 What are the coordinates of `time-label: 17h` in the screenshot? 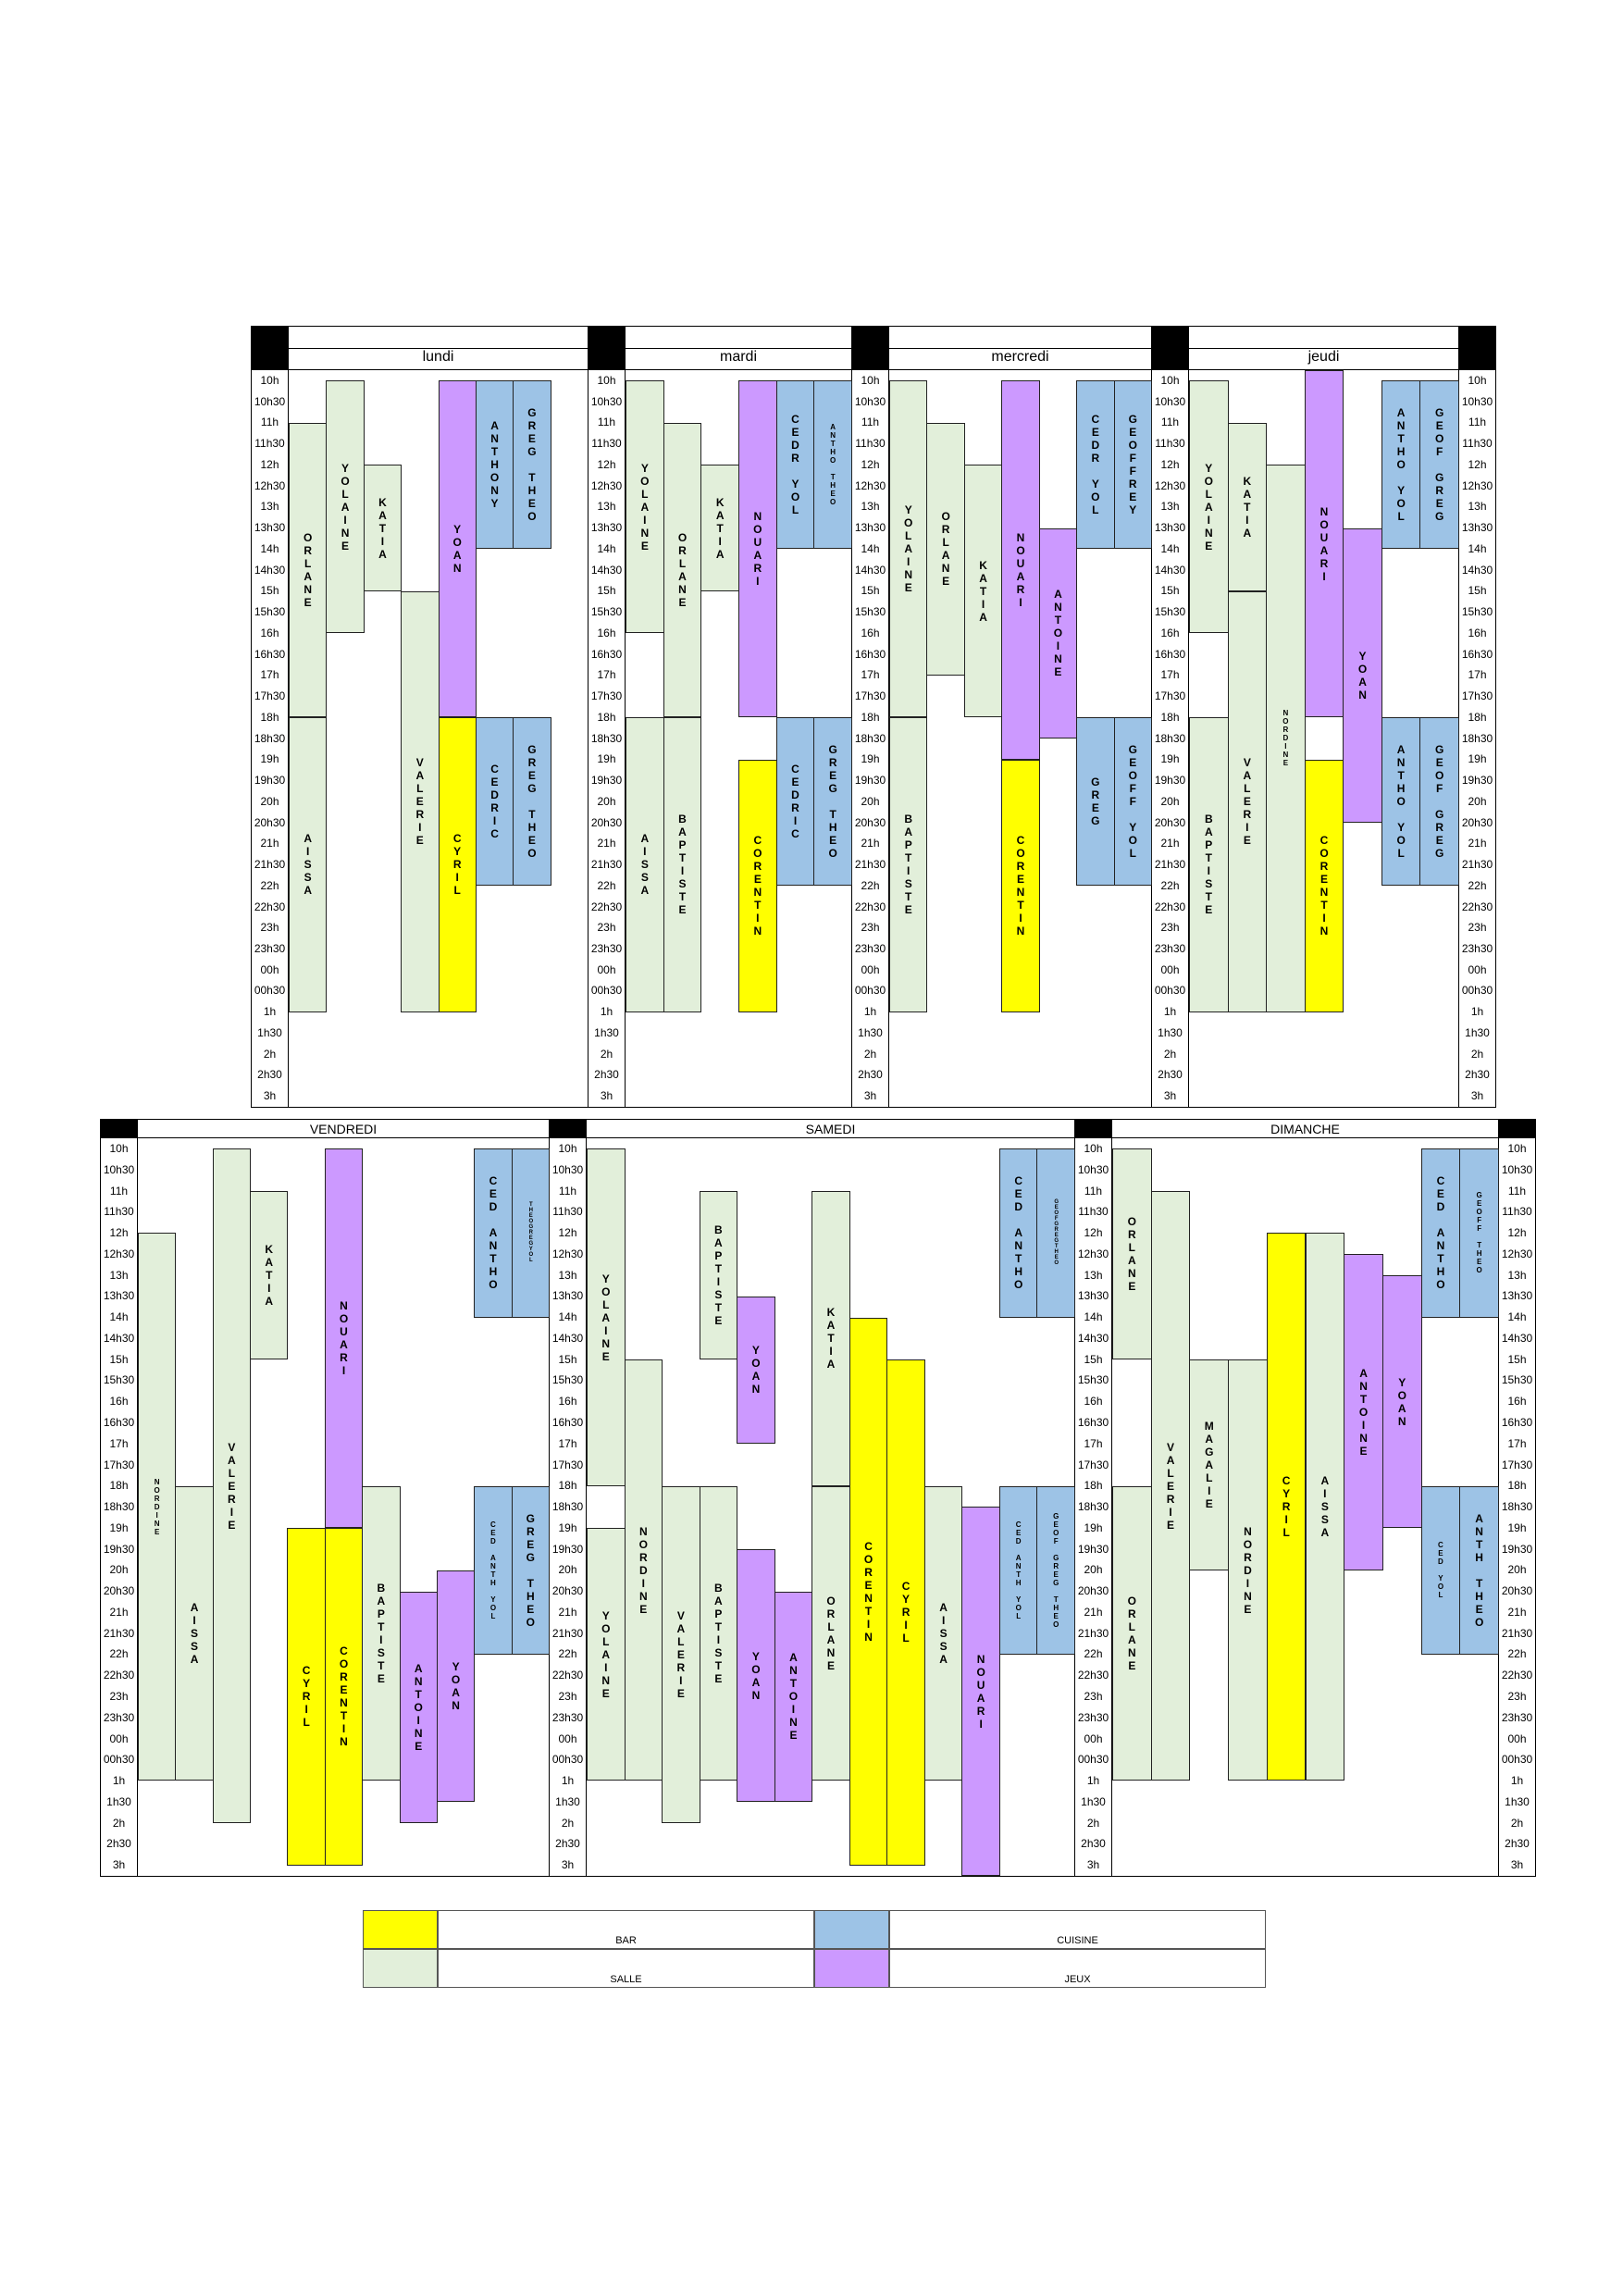 It's located at (119, 1443).